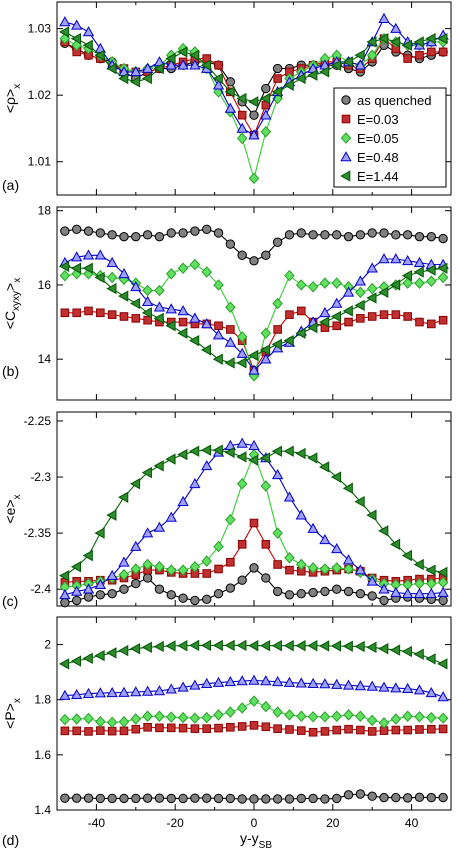 The image size is (456, 850). What do you see at coordinates (412, 823) in the screenshot?
I see `x-tick-label: 40` at bounding box center [412, 823].